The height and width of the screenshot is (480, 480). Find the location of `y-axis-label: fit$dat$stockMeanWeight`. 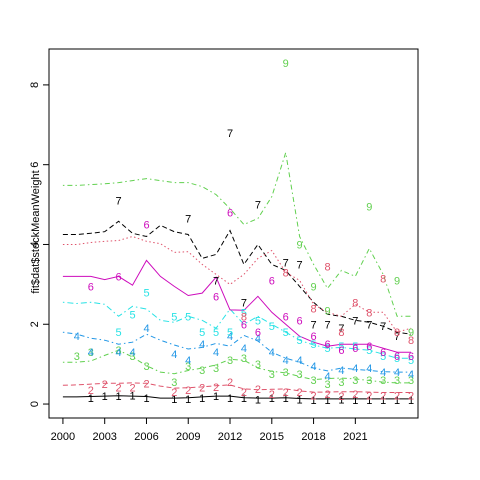

y-axis-label: fit$dat$stockMeanWeight is located at coordinates (36, 231).